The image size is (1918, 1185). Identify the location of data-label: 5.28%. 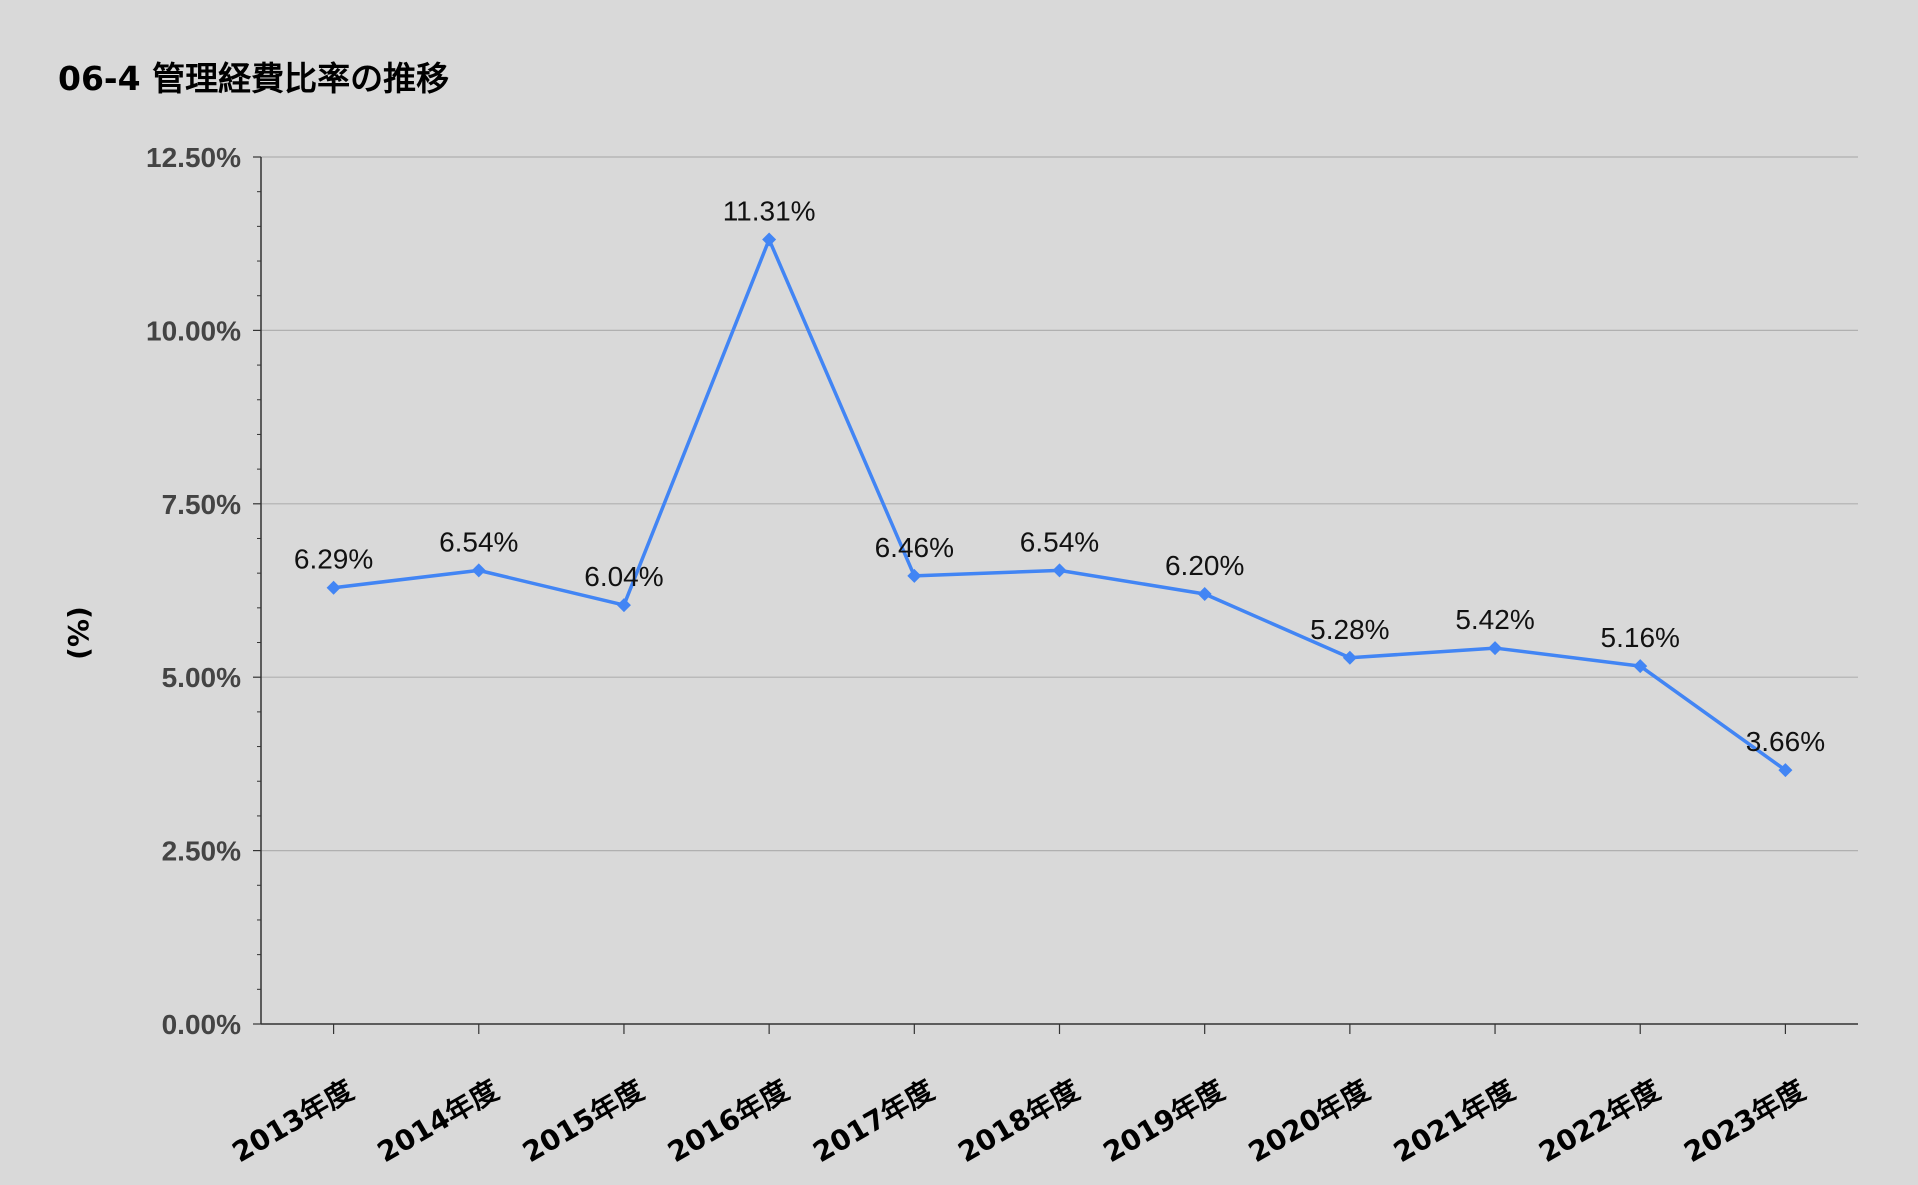
(1349, 629).